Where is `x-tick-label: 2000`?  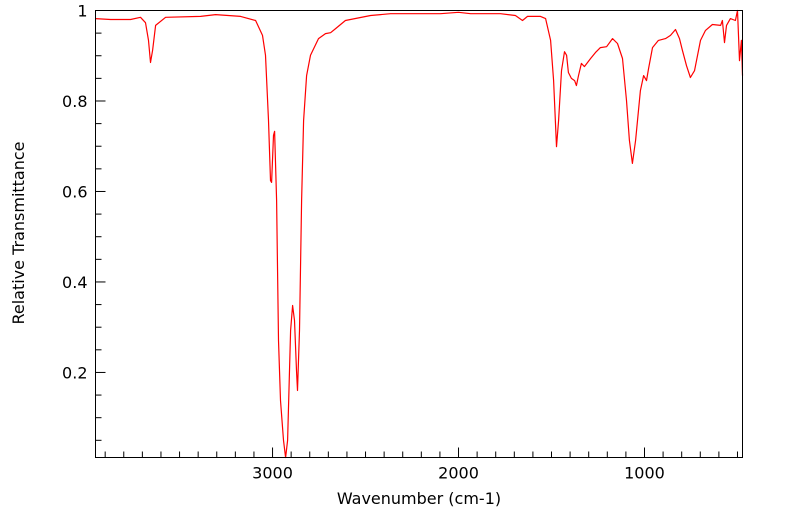 x-tick-label: 2000 is located at coordinates (458, 473).